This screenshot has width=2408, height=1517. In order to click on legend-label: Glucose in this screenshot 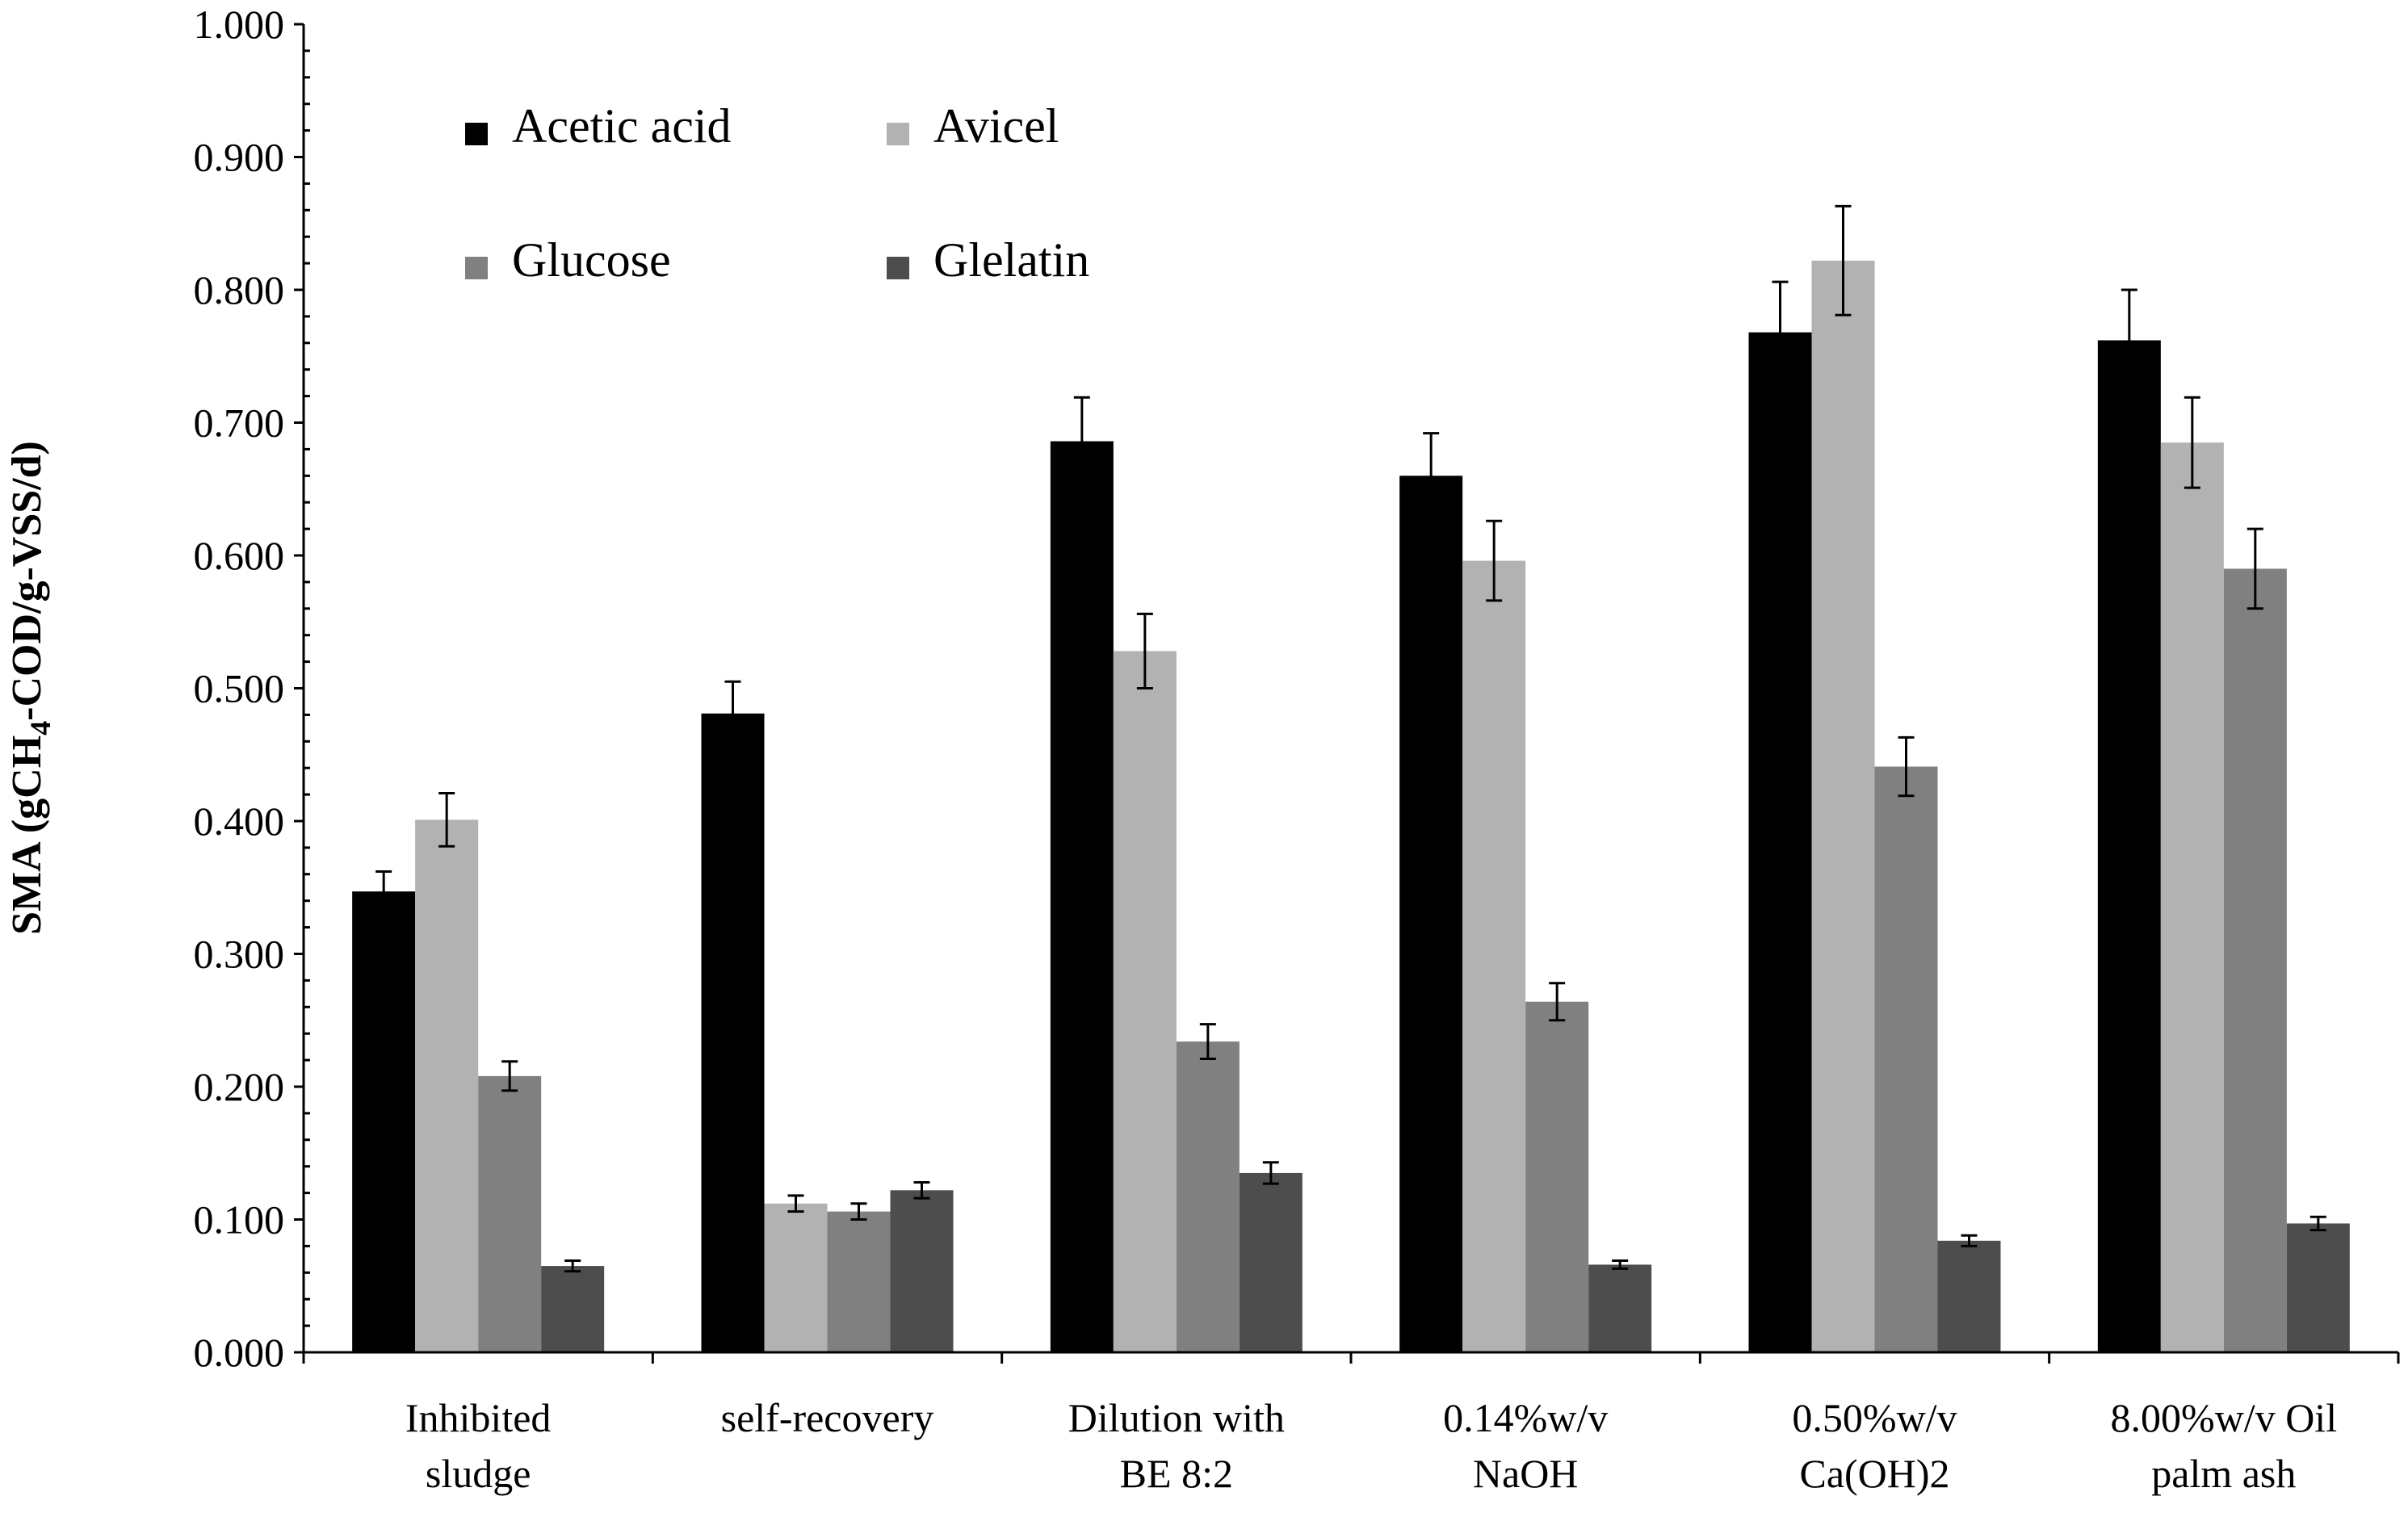, I will do `click(591, 260)`.